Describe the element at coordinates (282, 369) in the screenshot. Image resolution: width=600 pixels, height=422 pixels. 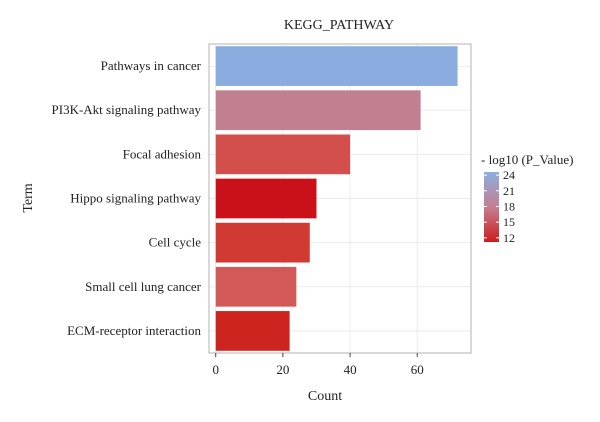
I see `x-tick-label: 20` at that location.